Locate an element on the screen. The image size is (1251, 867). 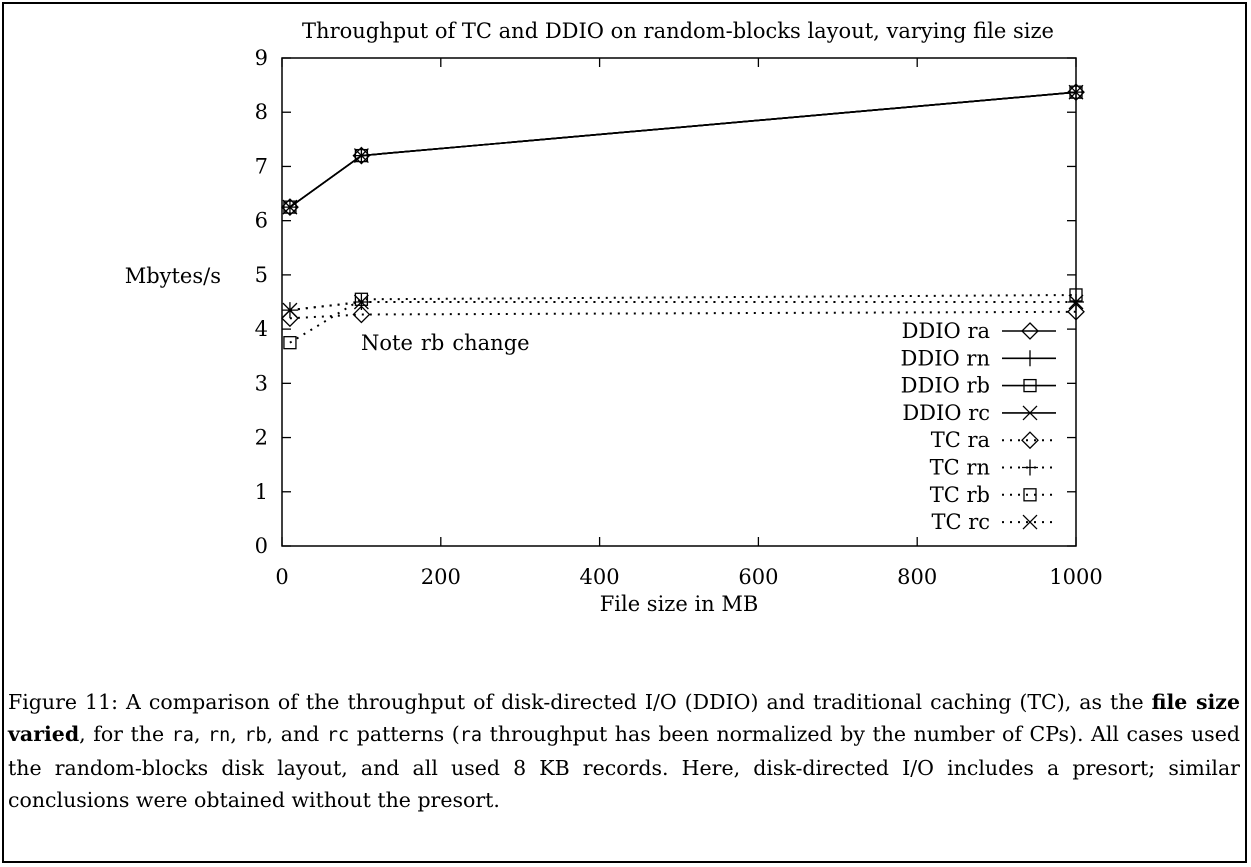
y-tick-label: 0 is located at coordinates (261, 546).